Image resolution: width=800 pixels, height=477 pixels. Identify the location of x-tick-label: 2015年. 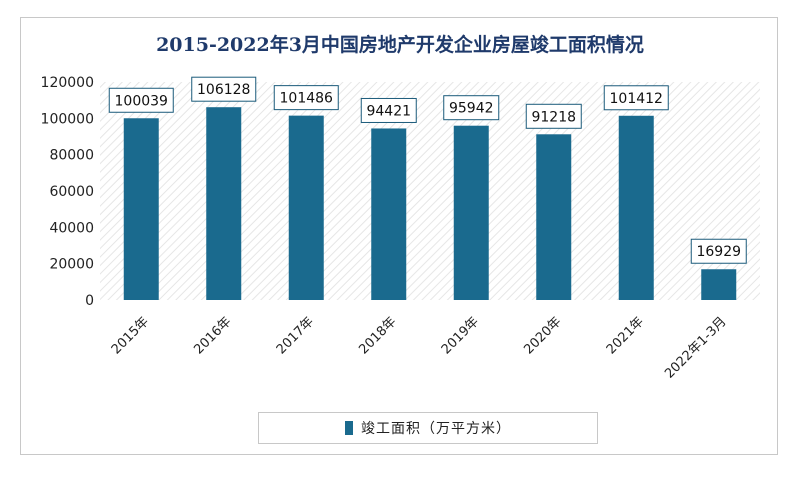
(130, 335).